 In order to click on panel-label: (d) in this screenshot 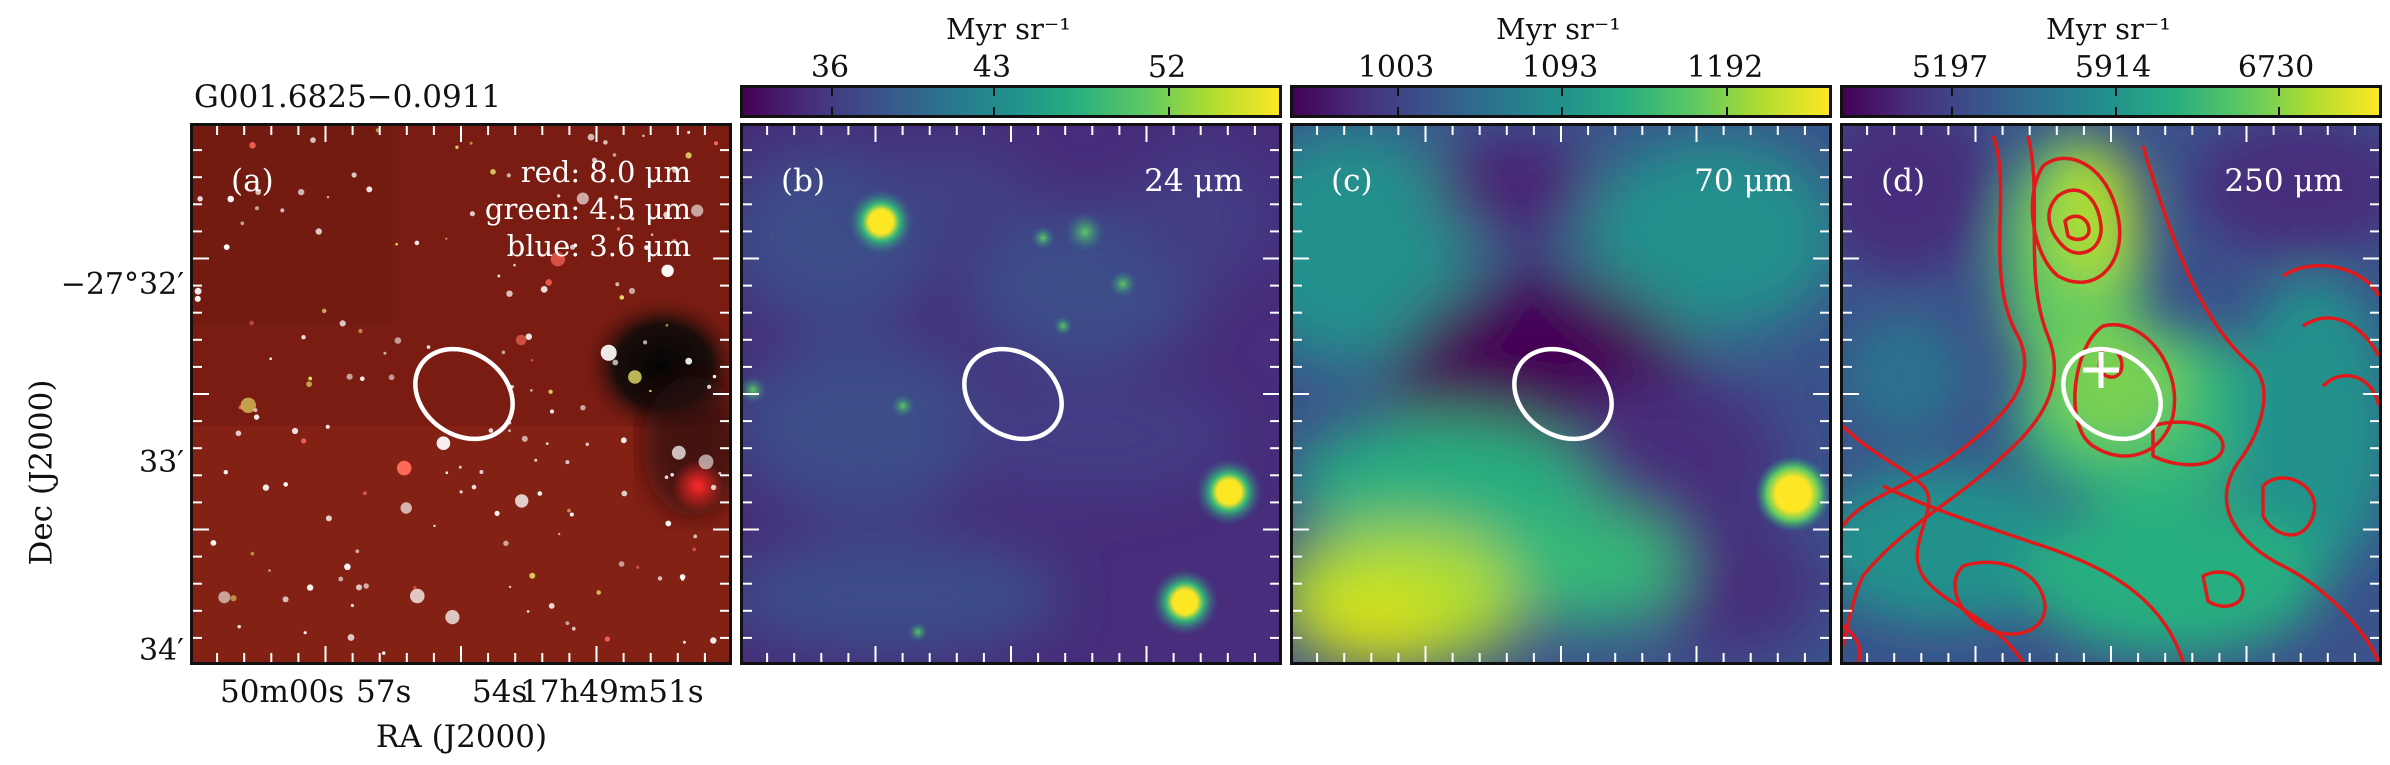, I will do `click(1903, 181)`.